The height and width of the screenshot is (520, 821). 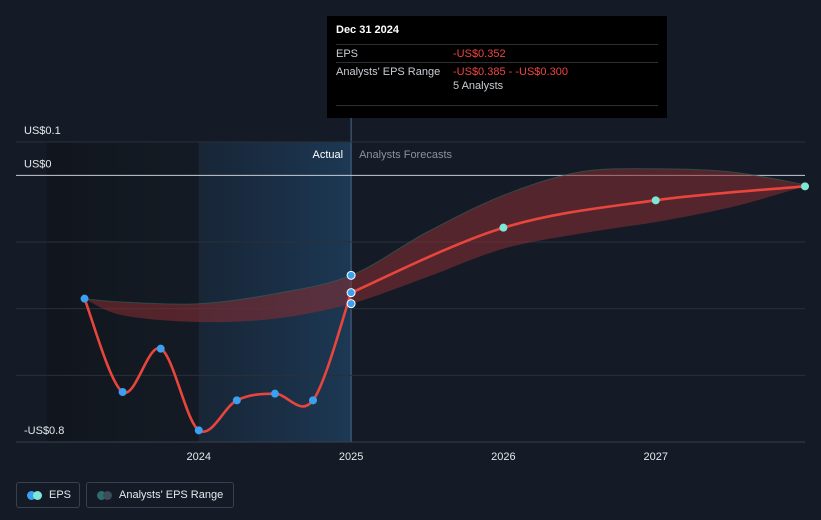 I want to click on y-tick-label: US$0, so click(x=38, y=164).